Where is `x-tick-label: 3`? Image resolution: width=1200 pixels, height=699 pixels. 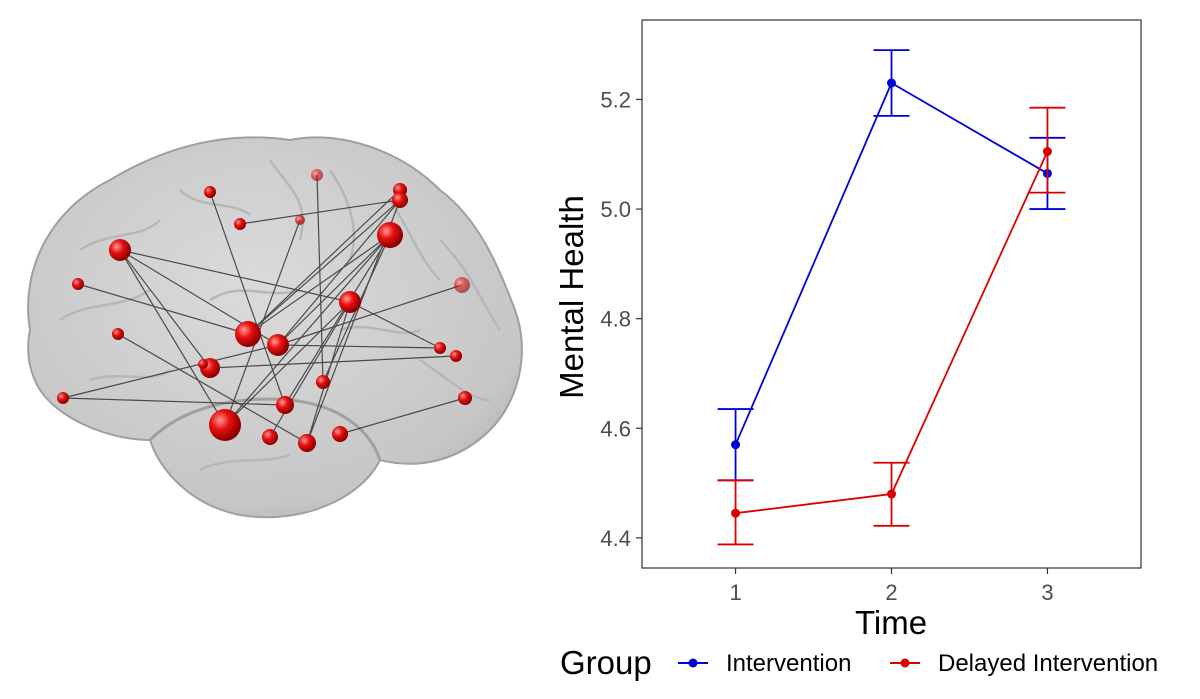 x-tick-label: 3 is located at coordinates (1047, 592).